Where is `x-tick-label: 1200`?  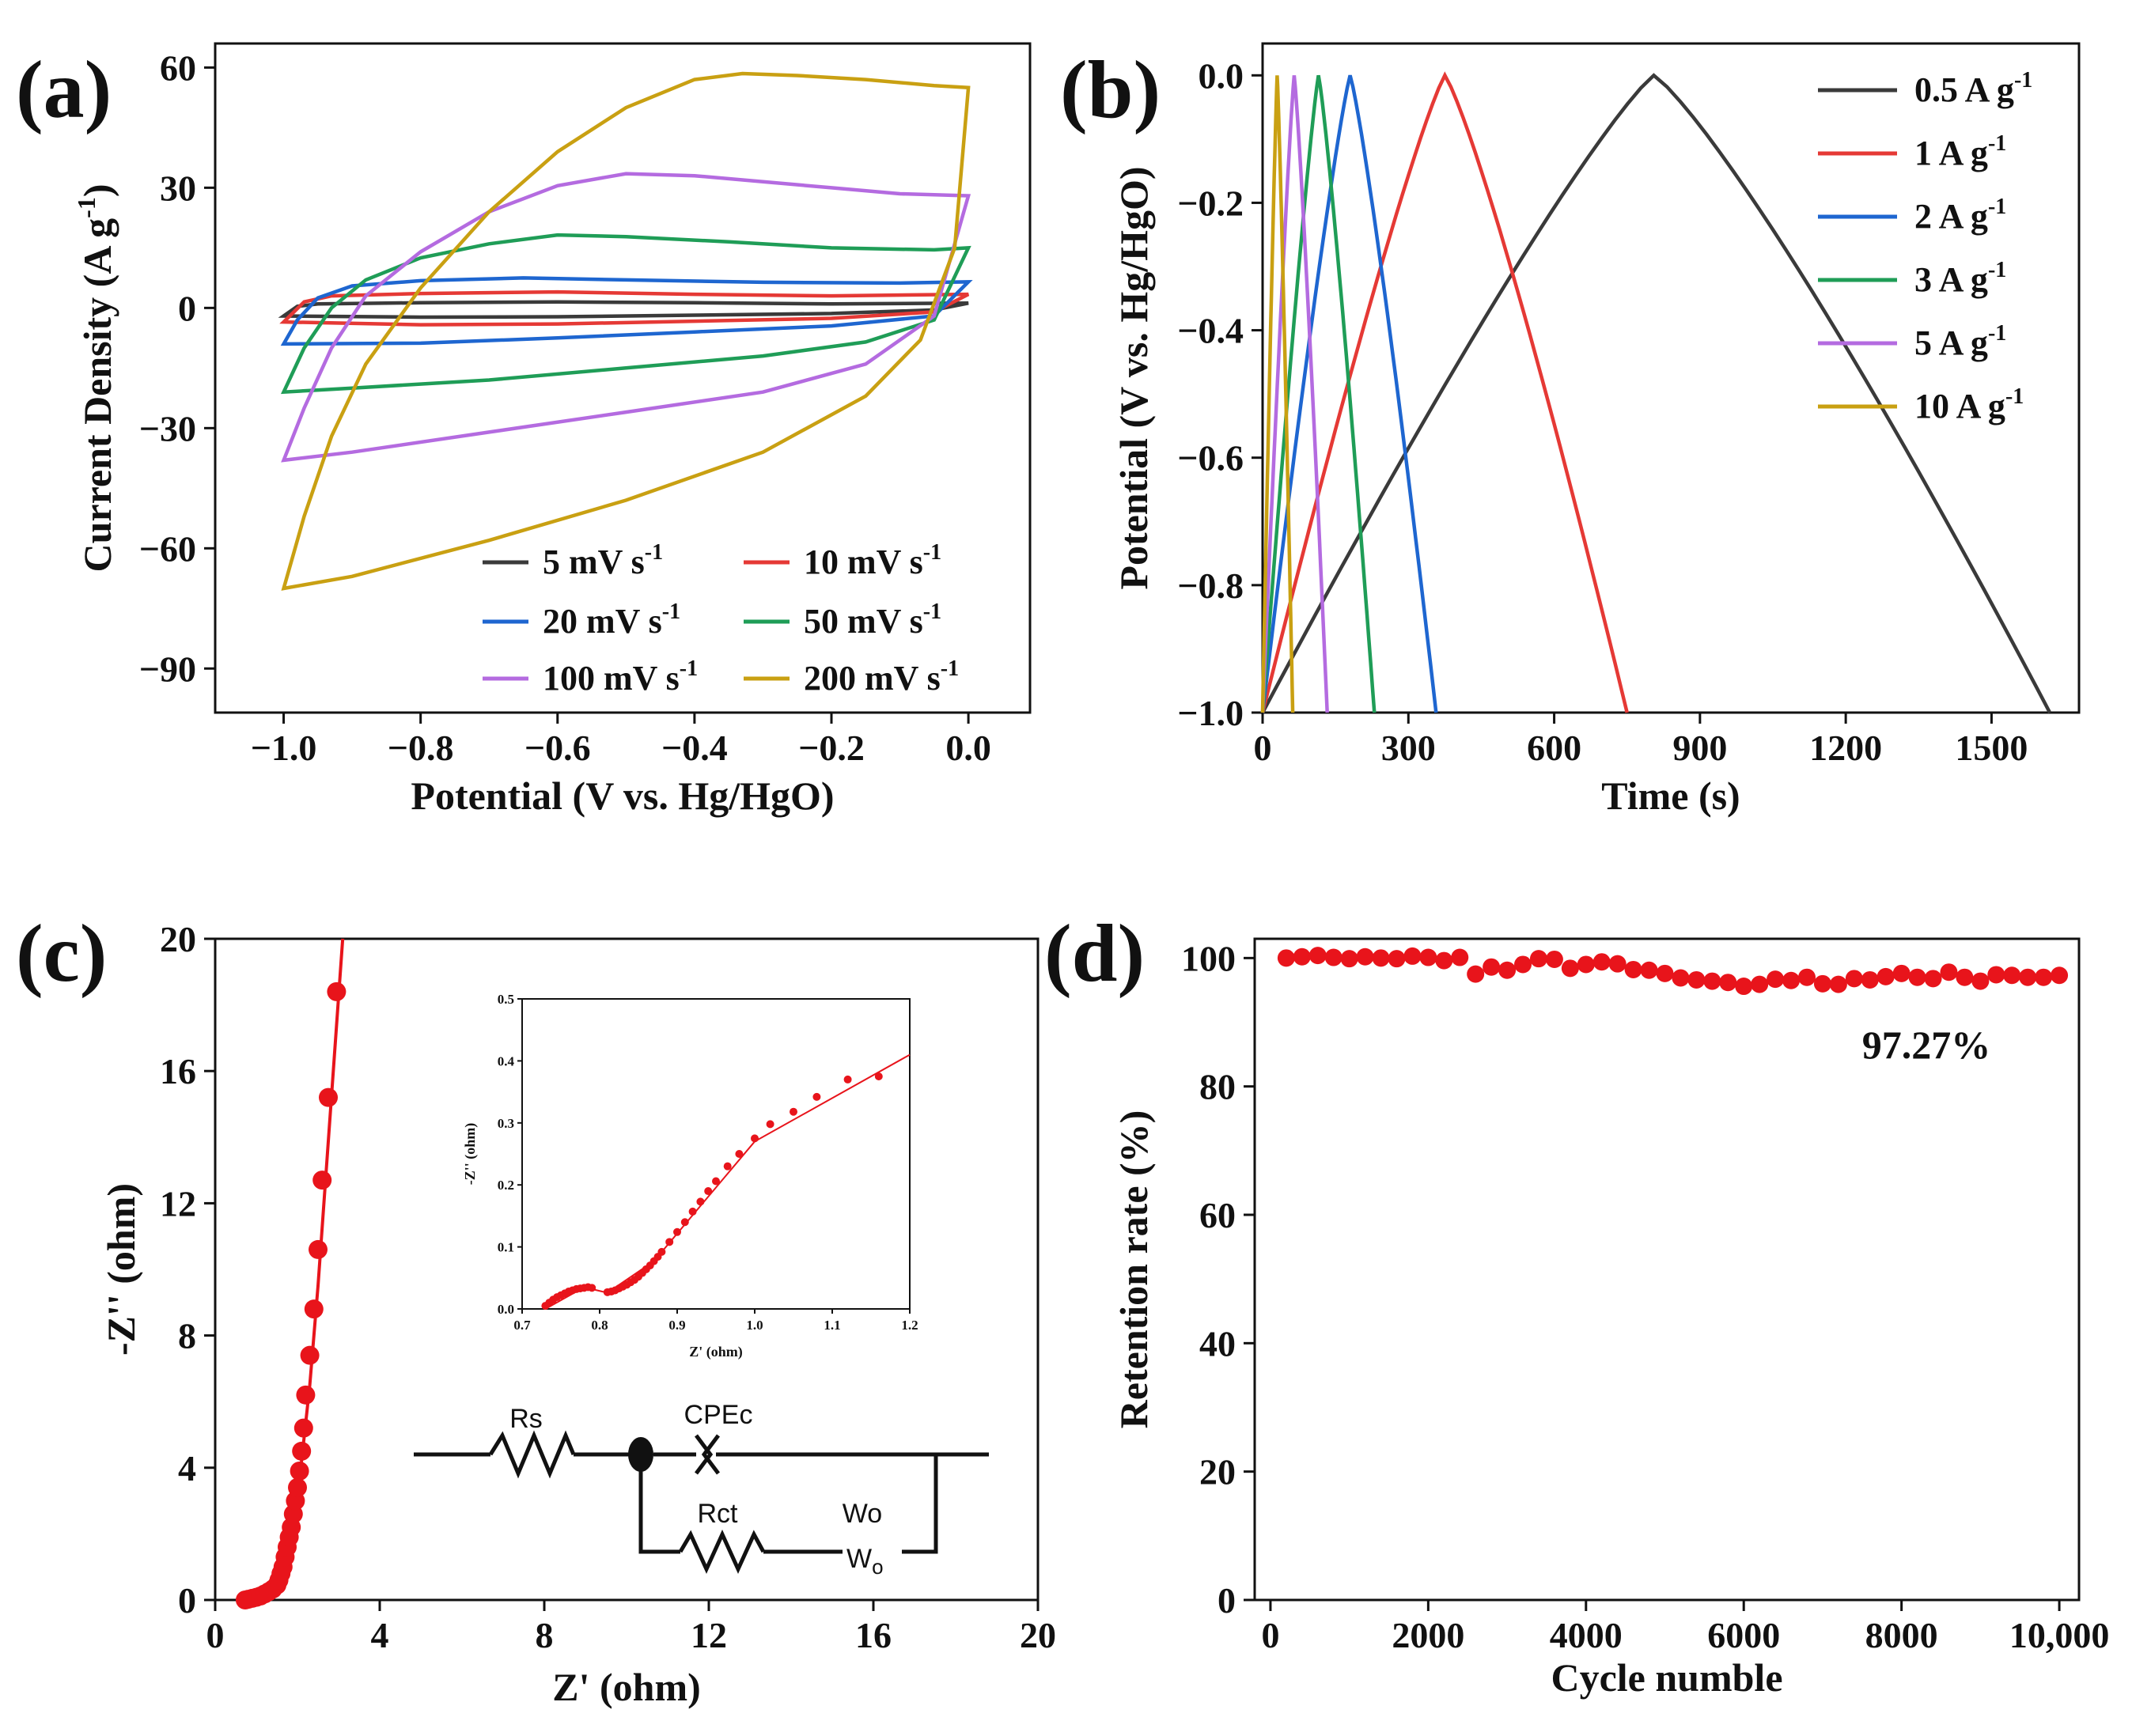 x-tick-label: 1200 is located at coordinates (1846, 748).